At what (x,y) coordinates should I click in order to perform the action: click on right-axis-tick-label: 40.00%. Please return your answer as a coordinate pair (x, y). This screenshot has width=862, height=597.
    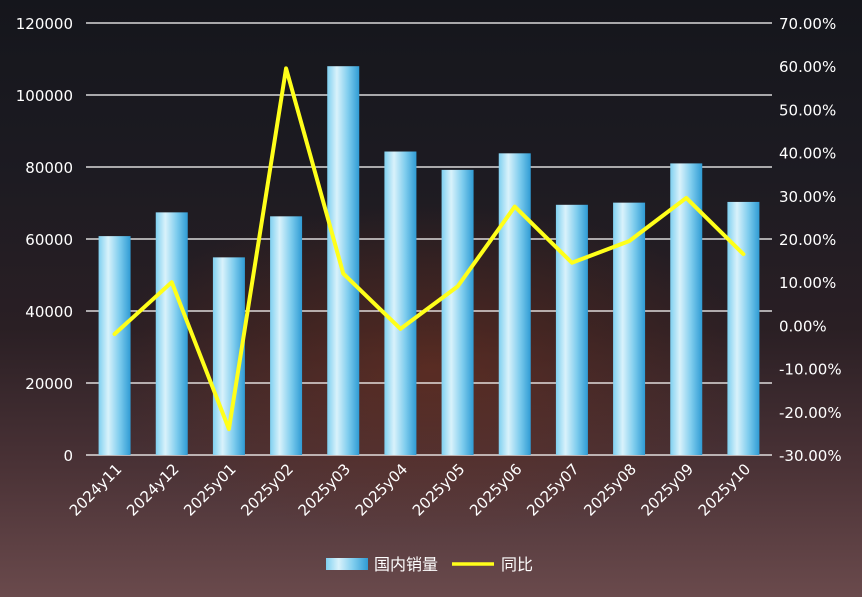
    Looking at the image, I should click on (807, 154).